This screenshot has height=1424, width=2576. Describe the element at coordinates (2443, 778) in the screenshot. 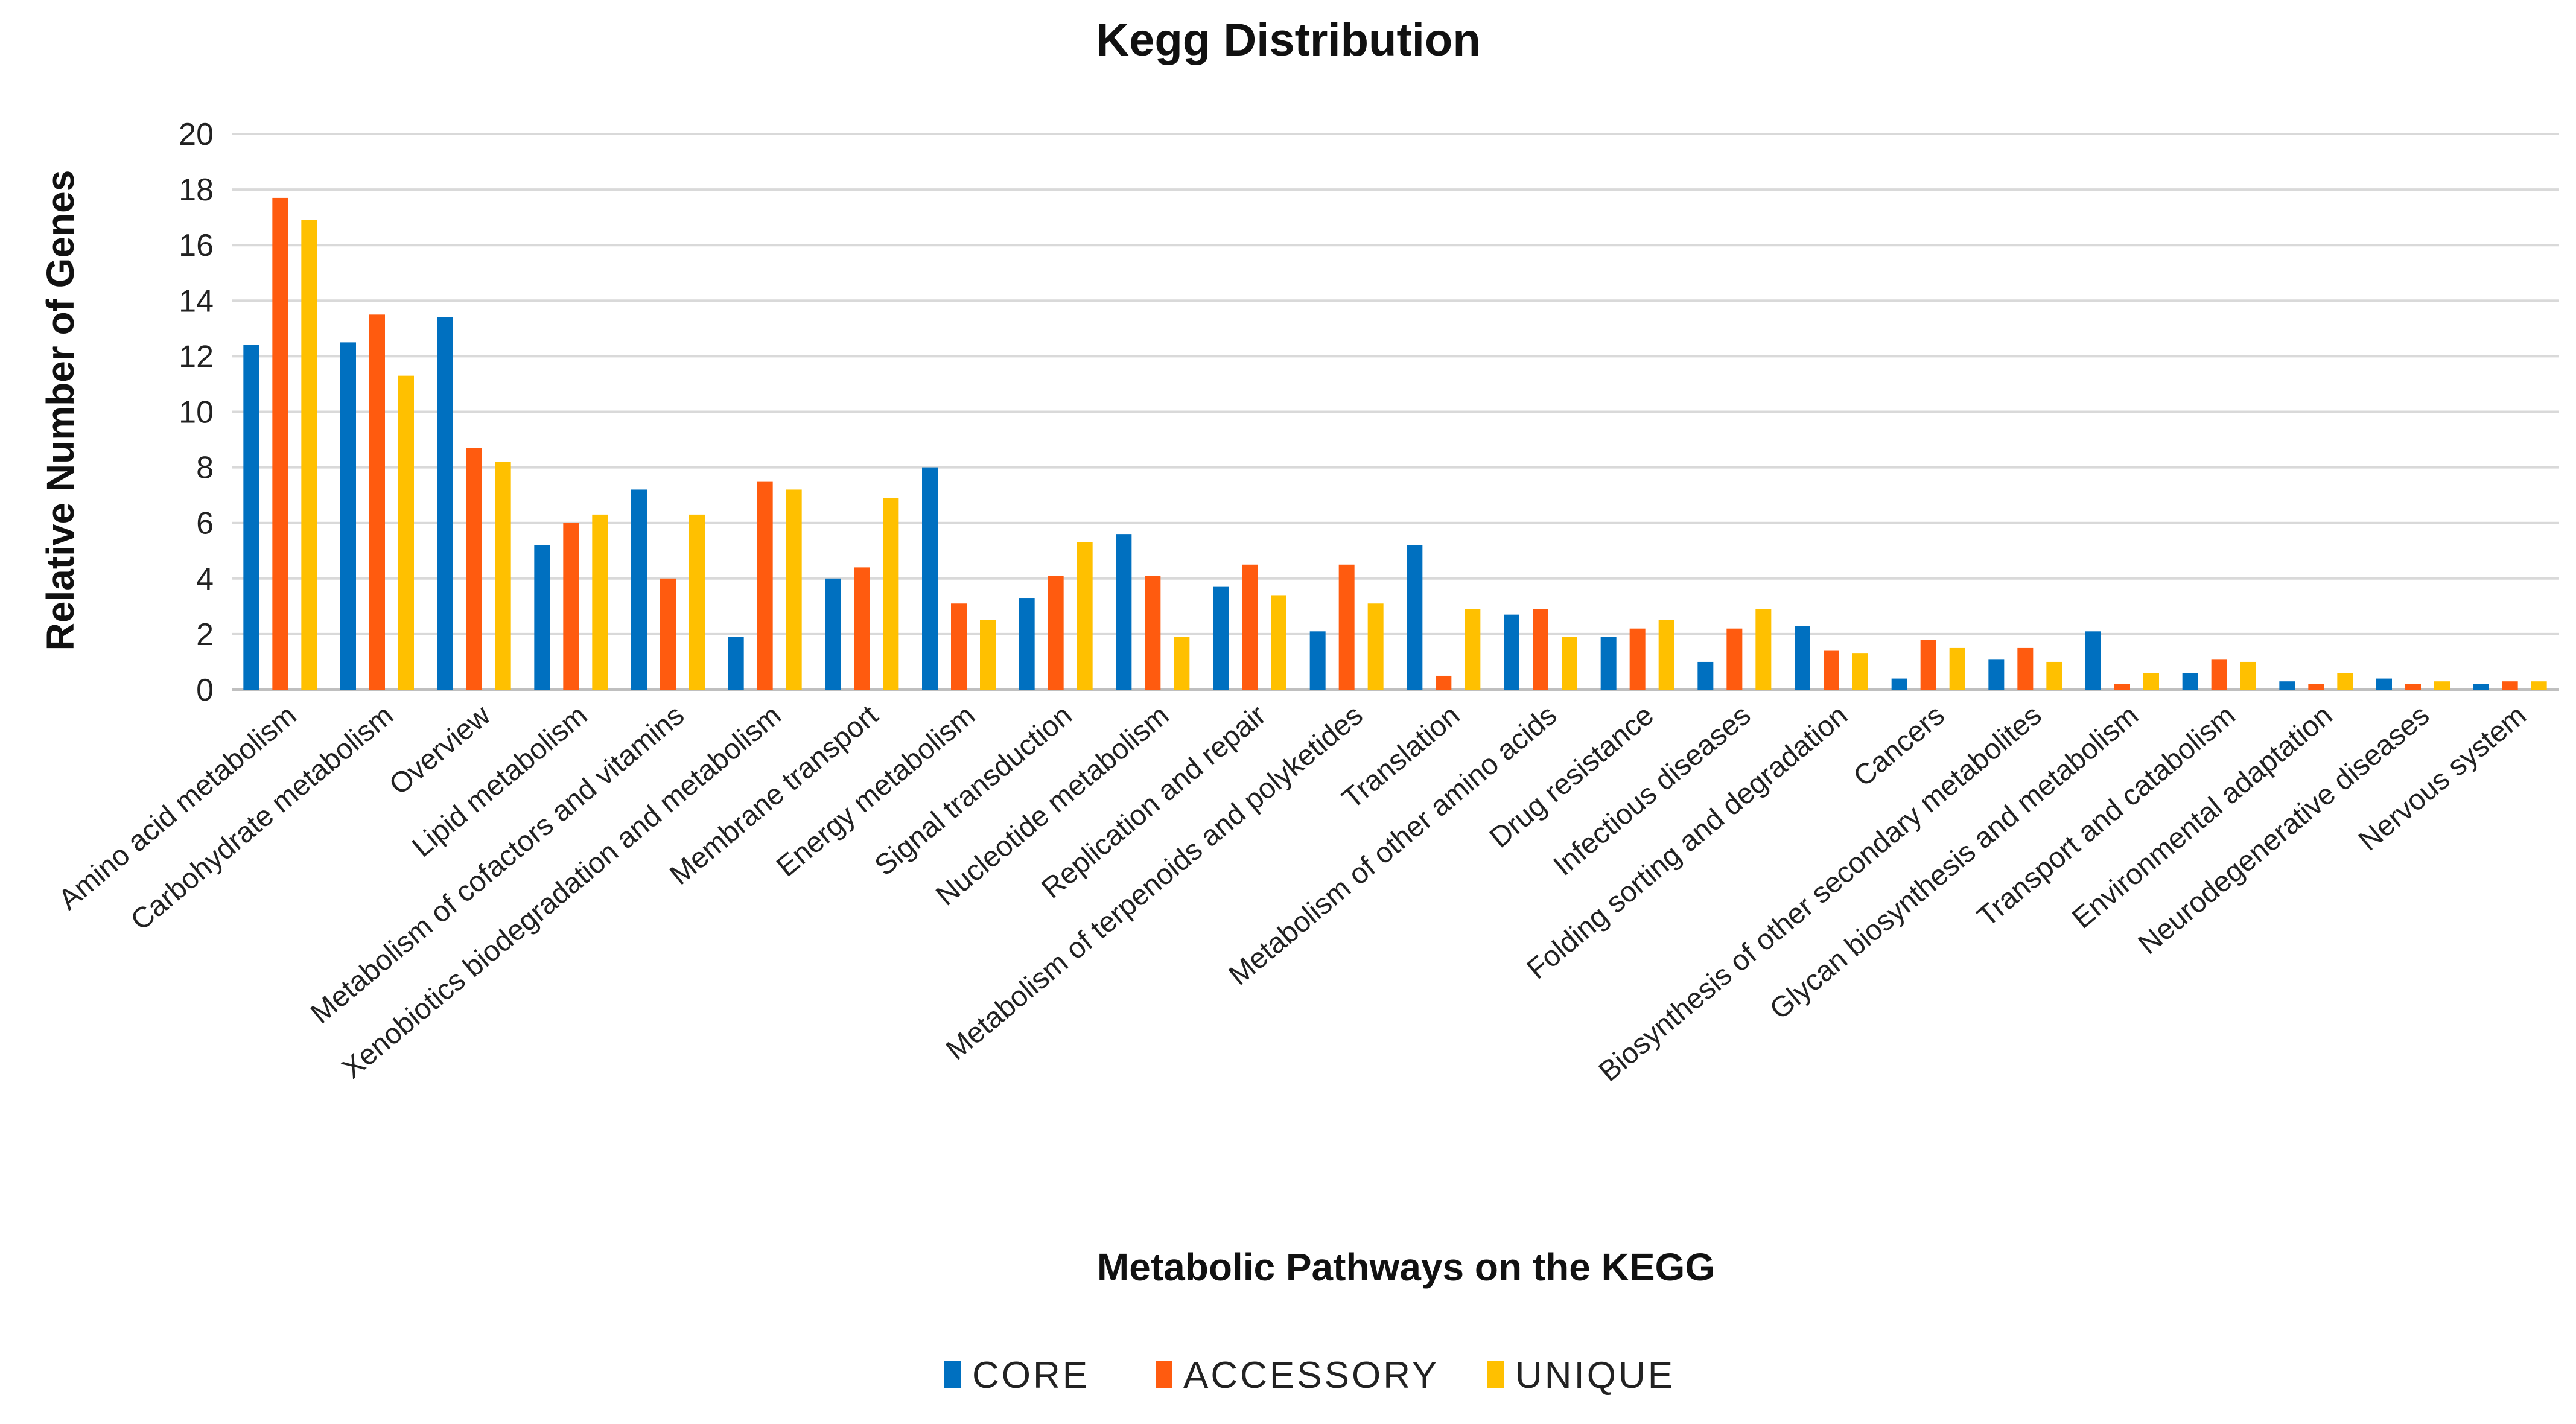

I see `x-category-label: Nervous system` at that location.